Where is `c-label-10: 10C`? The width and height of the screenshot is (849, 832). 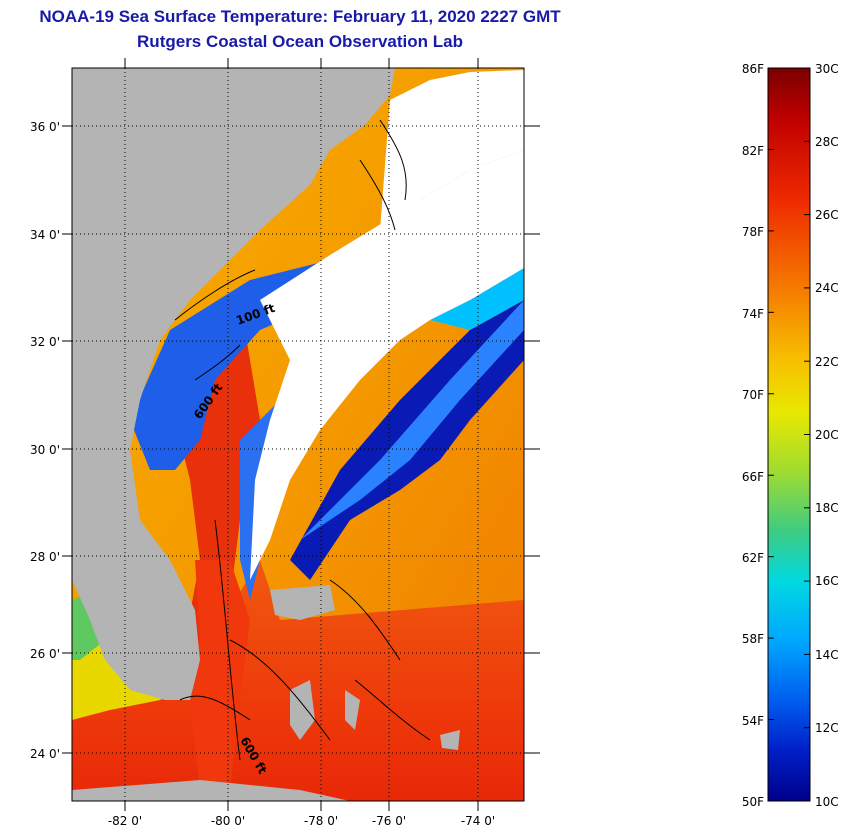 c-label-10: 10C is located at coordinates (827, 802).